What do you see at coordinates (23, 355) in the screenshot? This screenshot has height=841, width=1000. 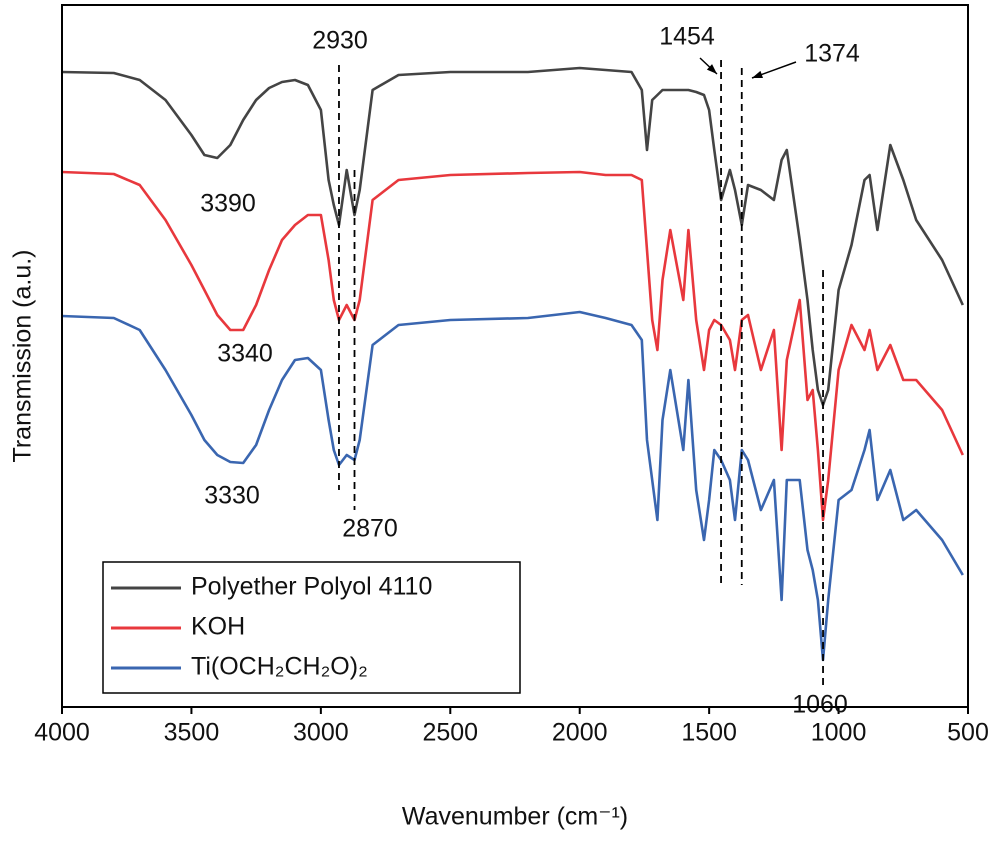 I see `y-axis-label: Transmission (a.u.)` at bounding box center [23, 355].